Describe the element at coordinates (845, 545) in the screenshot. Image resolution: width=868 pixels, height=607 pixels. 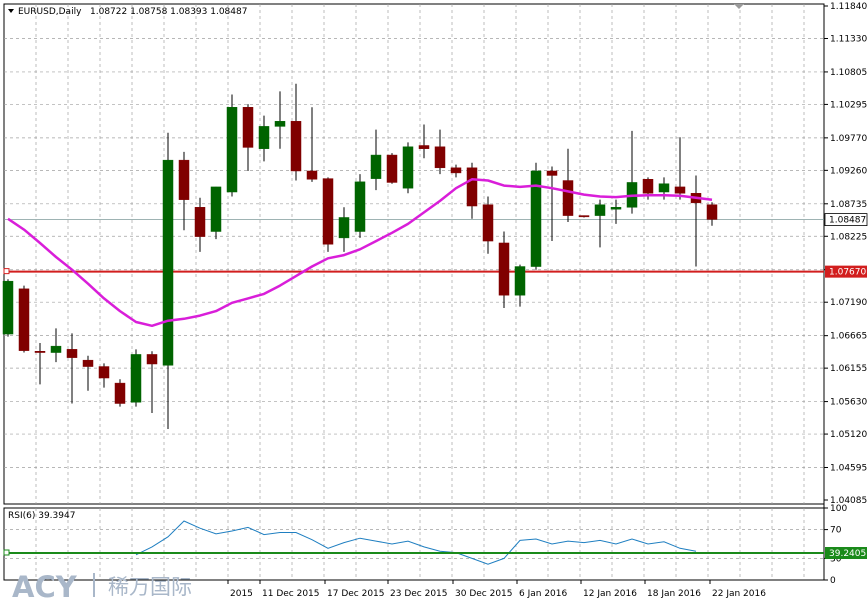
I see `rsi-axis: 100 70 30 0 39.2405` at that location.